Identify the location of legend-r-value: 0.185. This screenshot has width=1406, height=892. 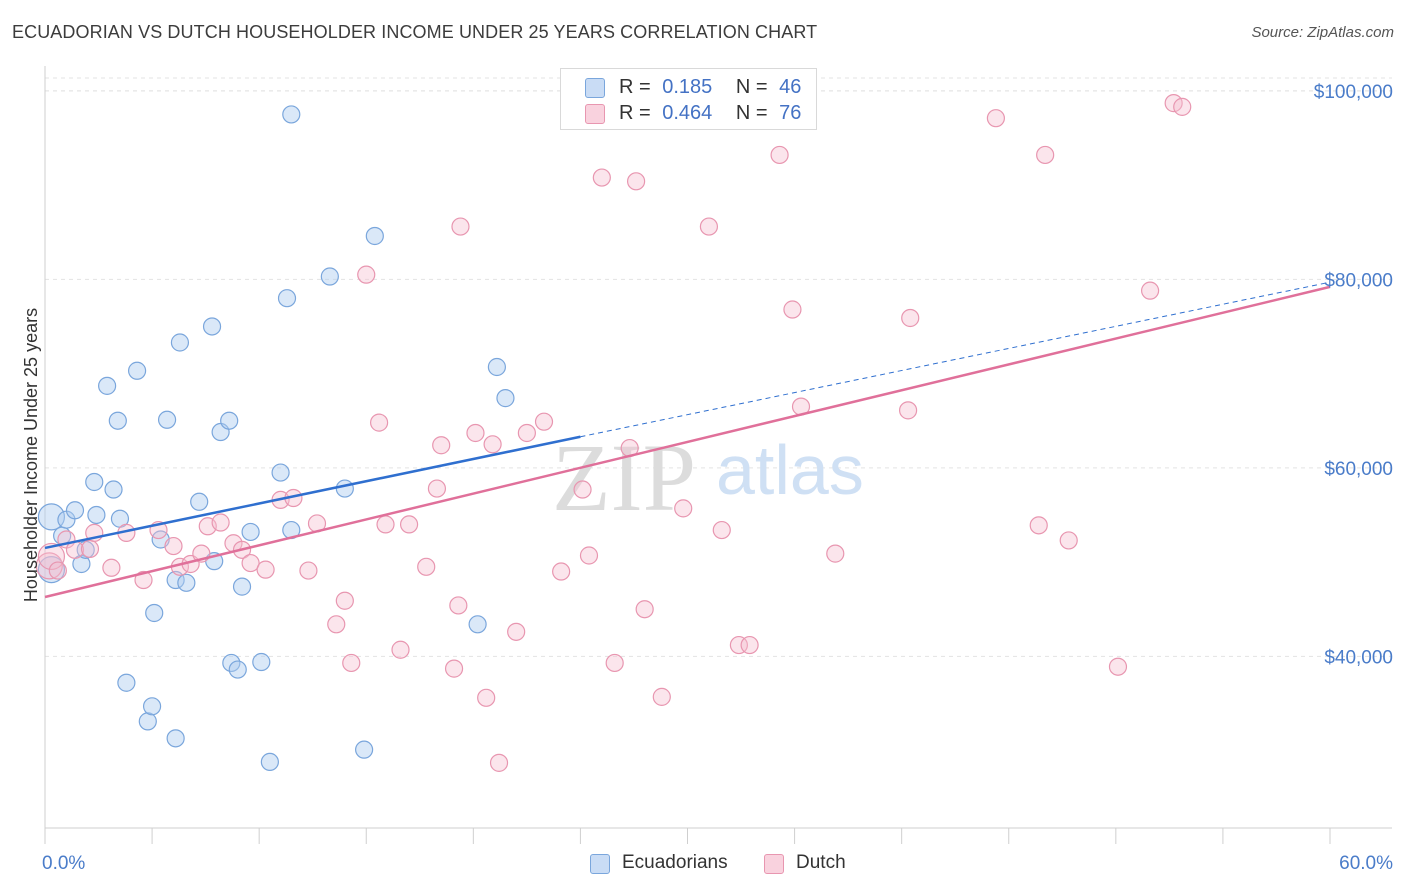
(687, 87).